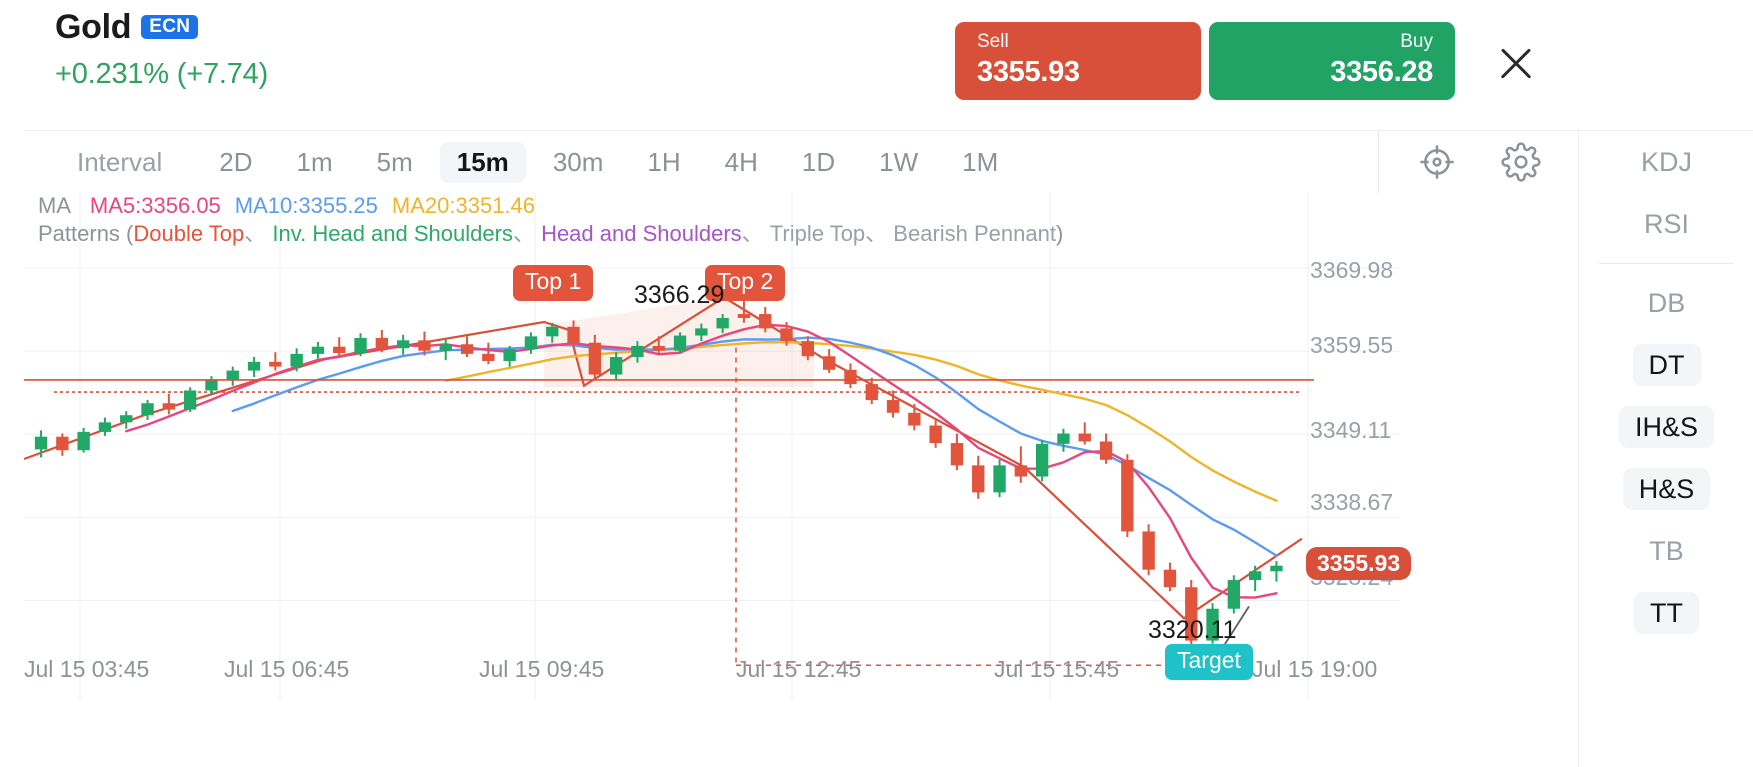 The width and height of the screenshot is (1753, 767). What do you see at coordinates (700, 161) in the screenshot?
I see `interval-tabs: Interval 2D 1m 5m 15m 30m 1H 4H 1D 1W 1M` at bounding box center [700, 161].